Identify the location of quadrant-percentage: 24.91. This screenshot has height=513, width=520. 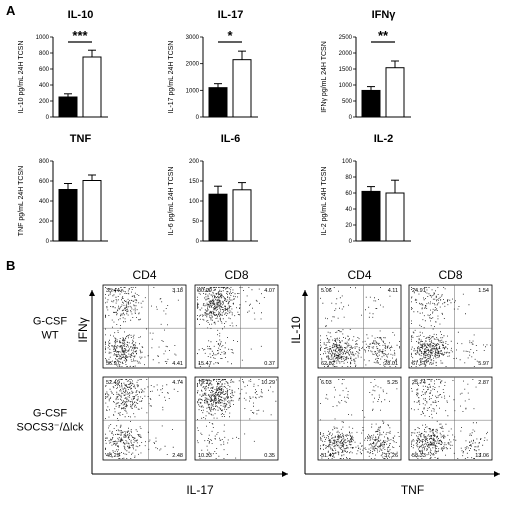
(419, 291).